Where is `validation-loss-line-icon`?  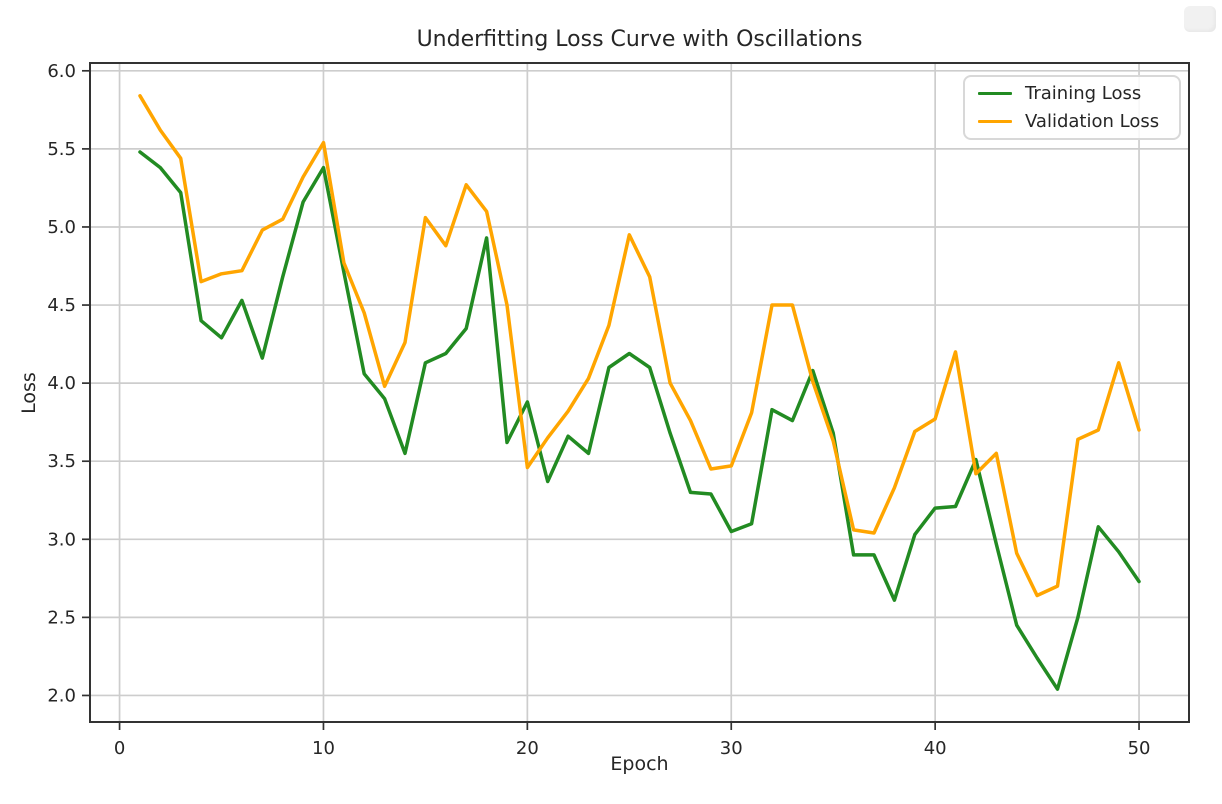 validation-loss-line-icon is located at coordinates (995, 121).